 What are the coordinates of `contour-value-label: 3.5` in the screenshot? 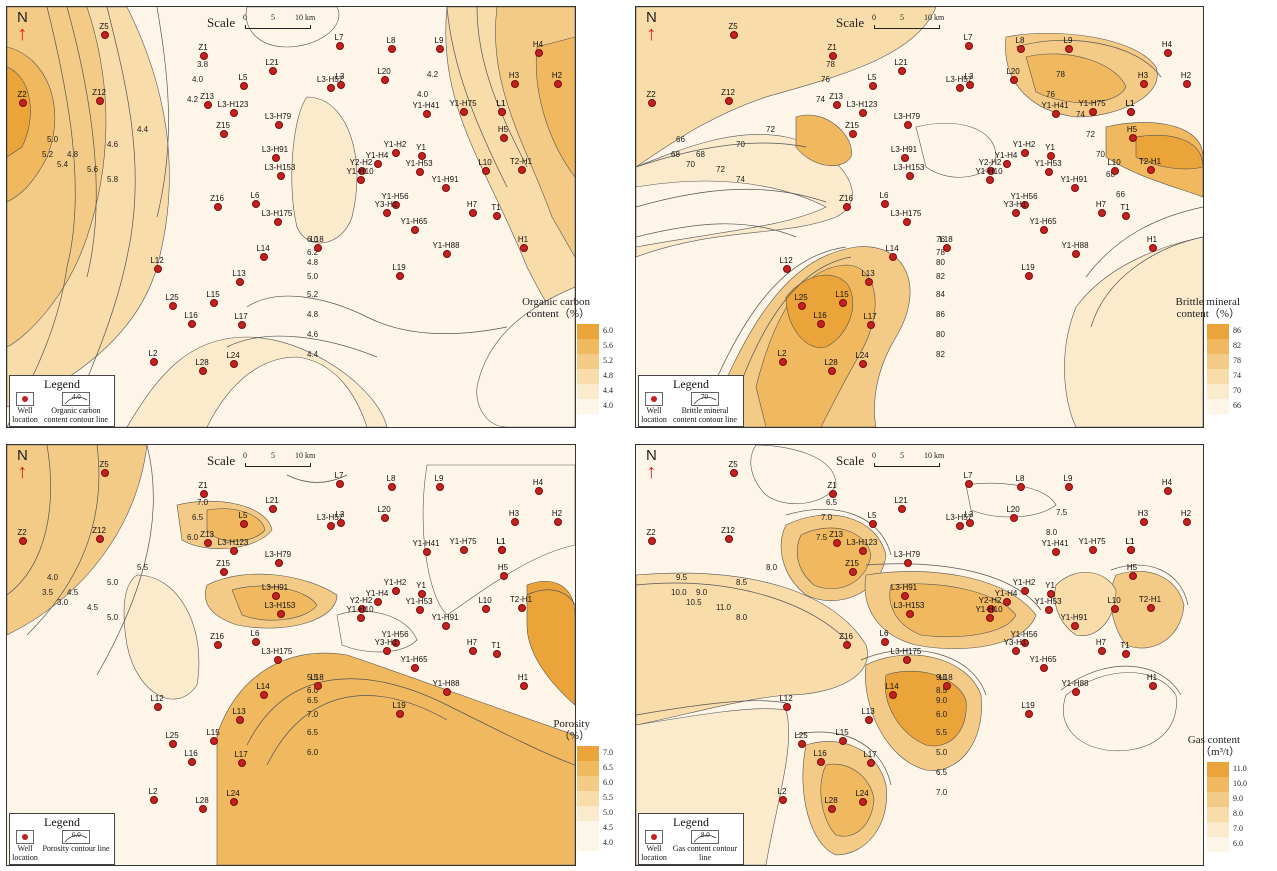 It's located at (48, 592).